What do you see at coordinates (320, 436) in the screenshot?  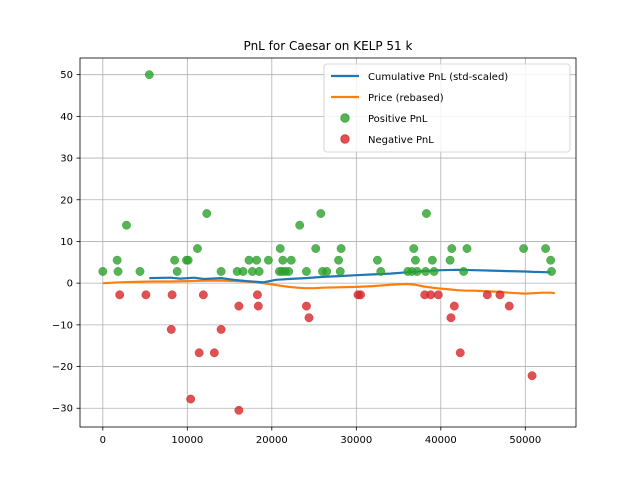 I see `x-axis: 0 10000 20000 30000 40000 50000` at bounding box center [320, 436].